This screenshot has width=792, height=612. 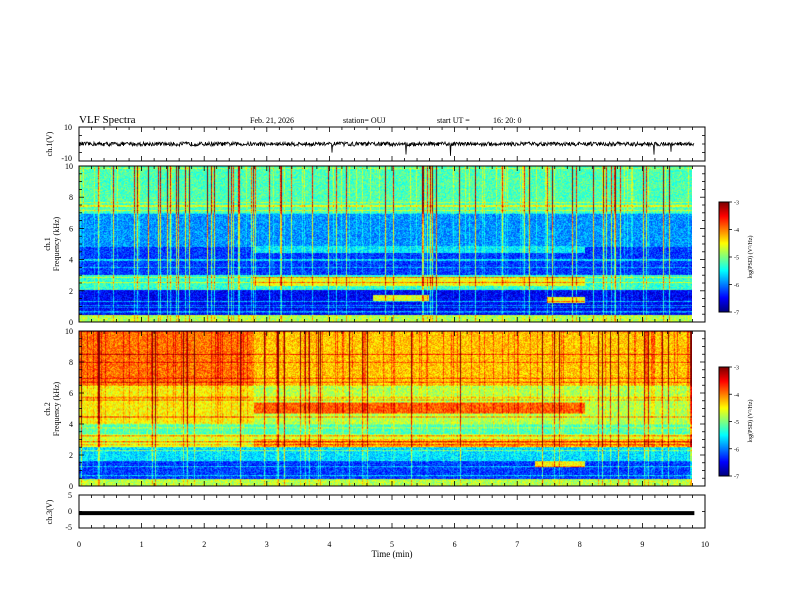 I want to click on ch3-ytick-bottom: -5, so click(x=68, y=527).